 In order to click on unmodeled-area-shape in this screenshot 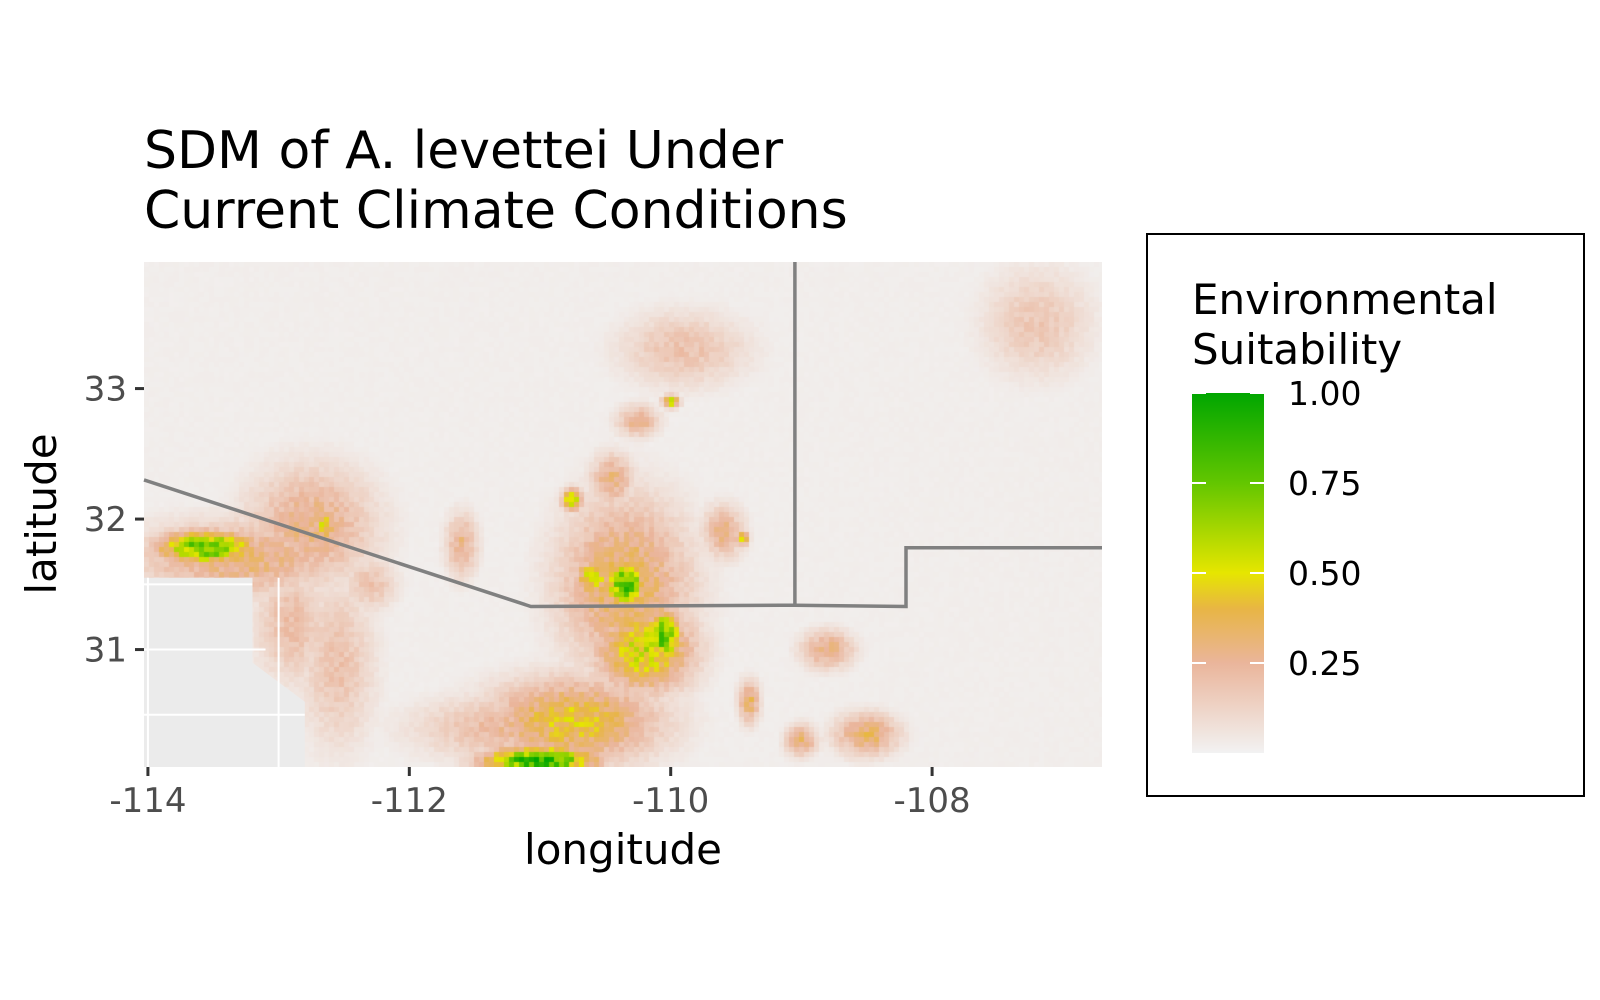, I will do `click(224, 672)`.